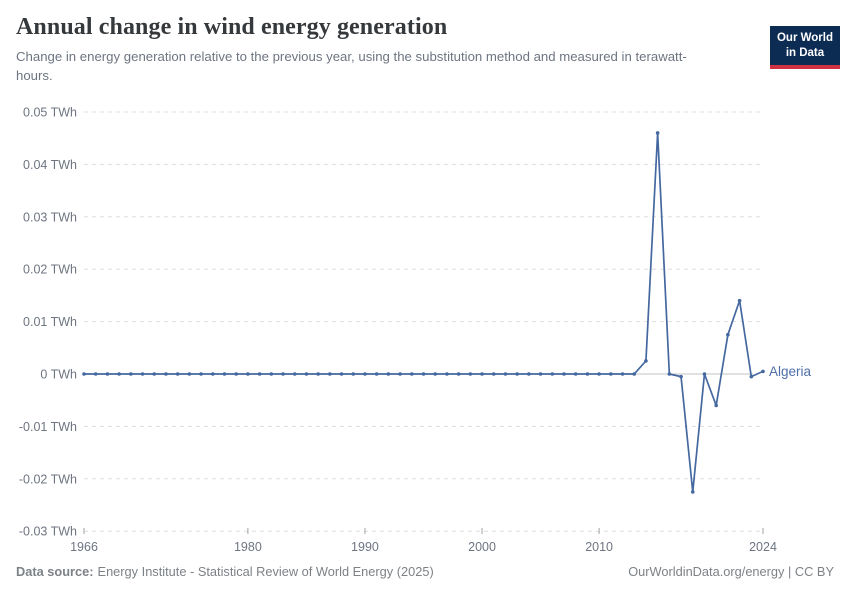 This screenshot has height=600, width=850. I want to click on owid-logo-line1: Our World, so click(804, 38).